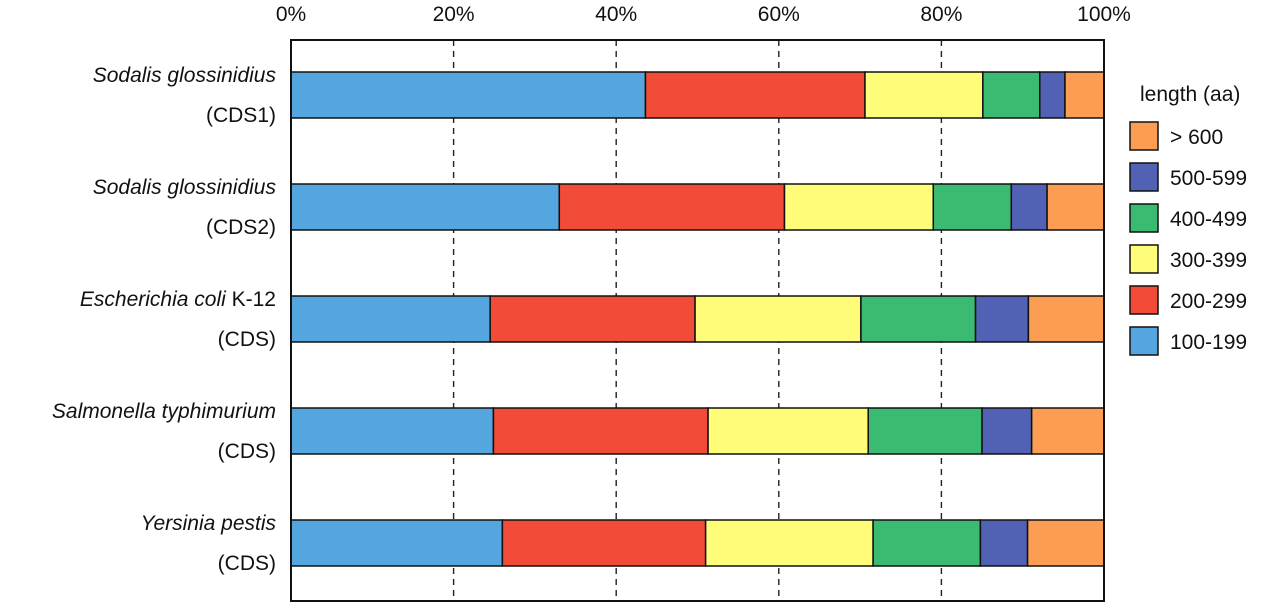 This screenshot has width=1280, height=604. Describe the element at coordinates (1208, 301) in the screenshot. I see `legend-label: 200-299` at that location.